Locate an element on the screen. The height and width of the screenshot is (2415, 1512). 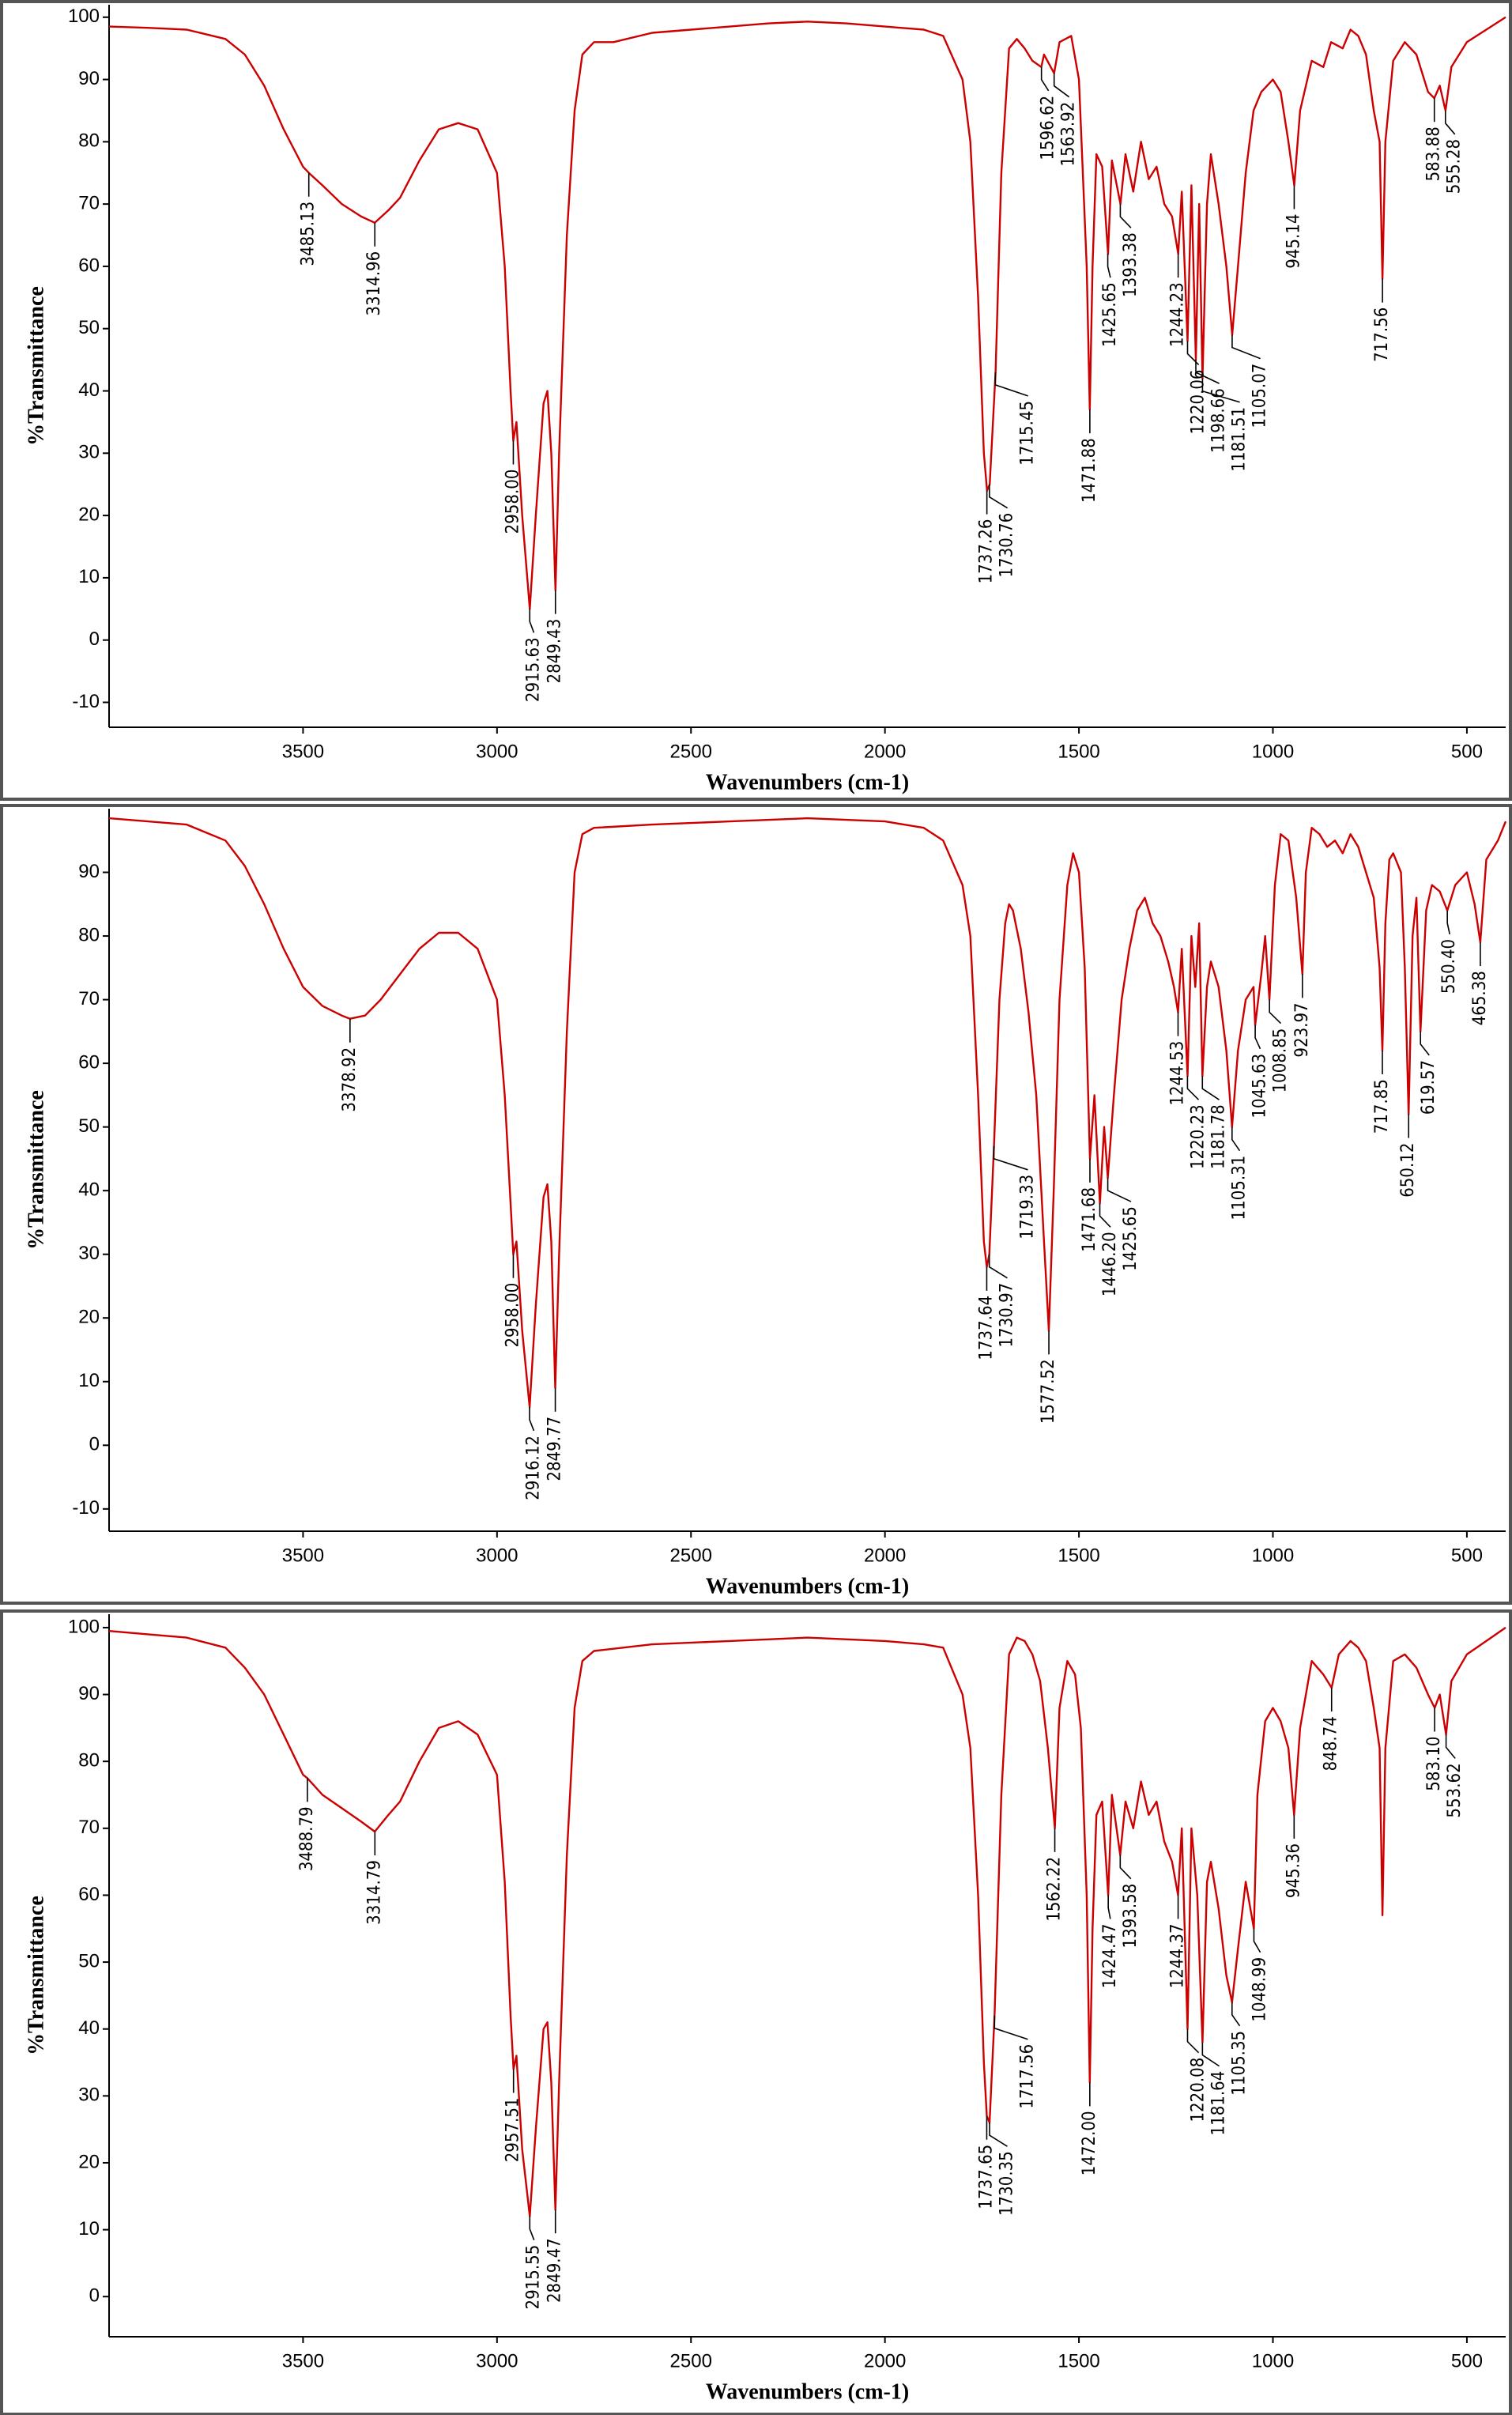
peak-label: 619.57 is located at coordinates (1428, 1087).